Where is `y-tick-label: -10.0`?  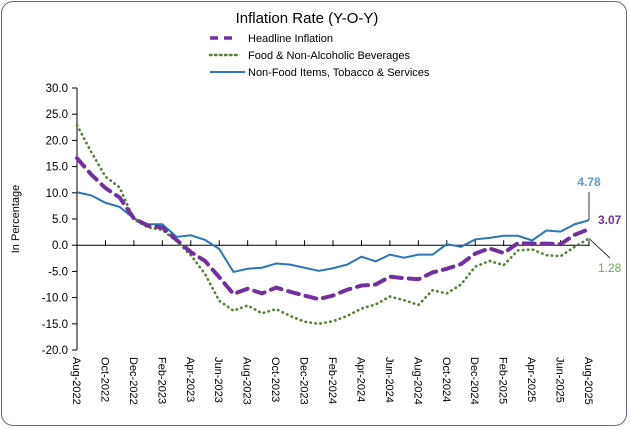
y-tick-label: -10.0 is located at coordinates (55, 299).